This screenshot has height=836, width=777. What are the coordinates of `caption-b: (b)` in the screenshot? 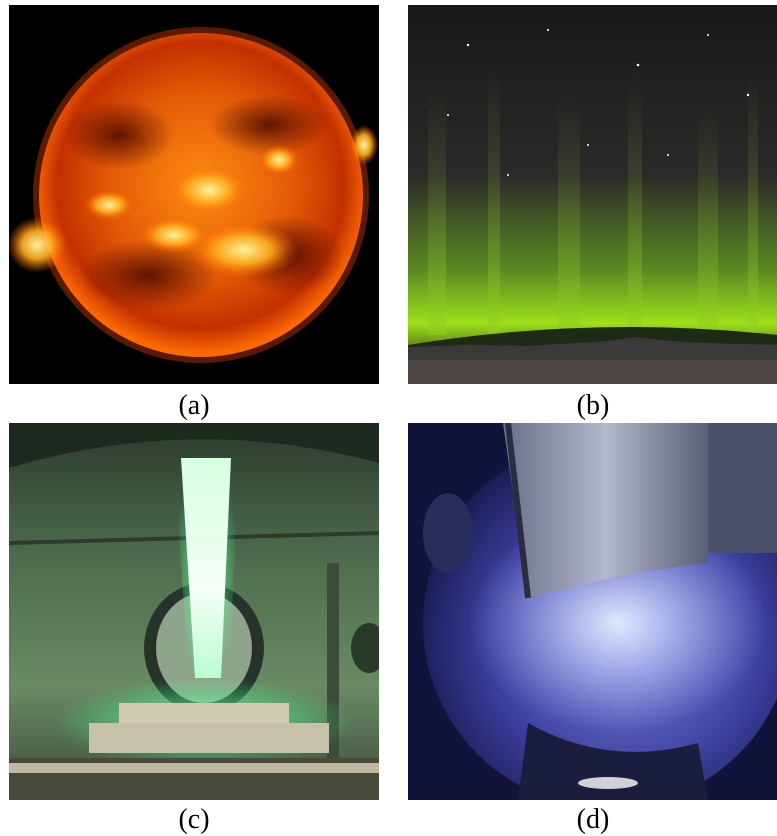 It's located at (593, 405).